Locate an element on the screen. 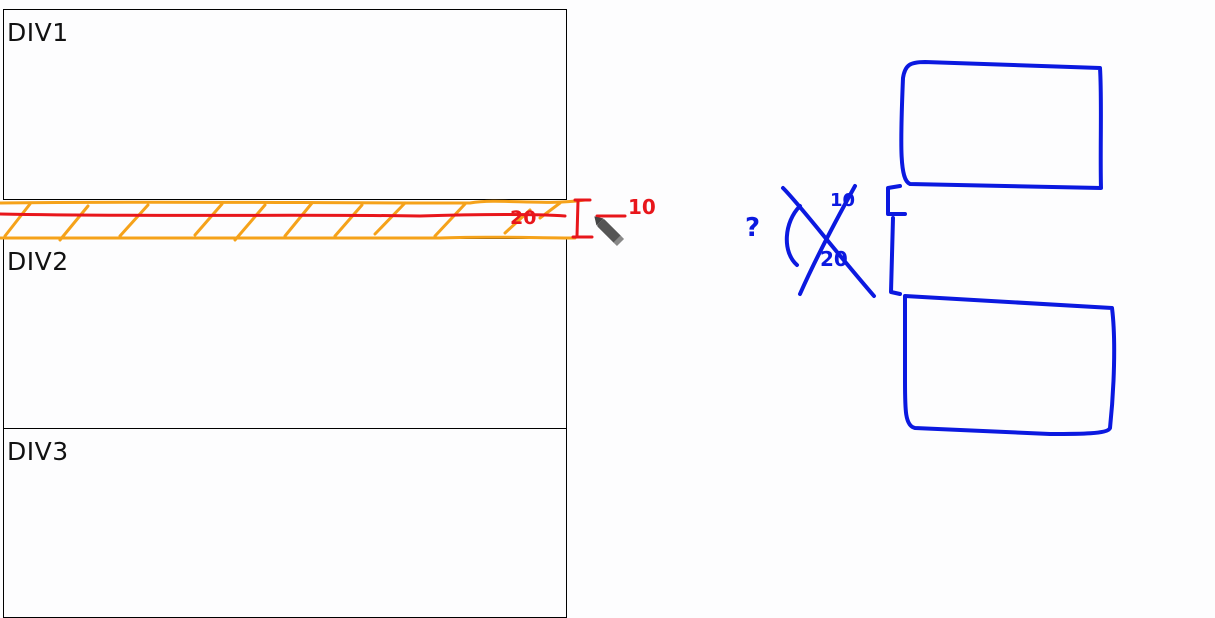 This screenshot has width=1215, height=618. blue-paren is located at coordinates (793, 235).